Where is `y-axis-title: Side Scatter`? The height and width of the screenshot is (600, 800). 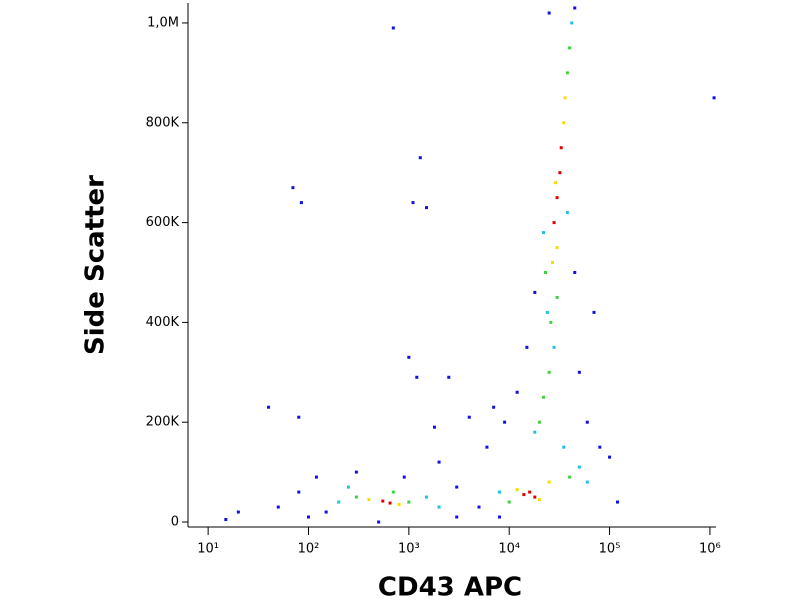 y-axis-title: Side Scatter is located at coordinates (96, 265).